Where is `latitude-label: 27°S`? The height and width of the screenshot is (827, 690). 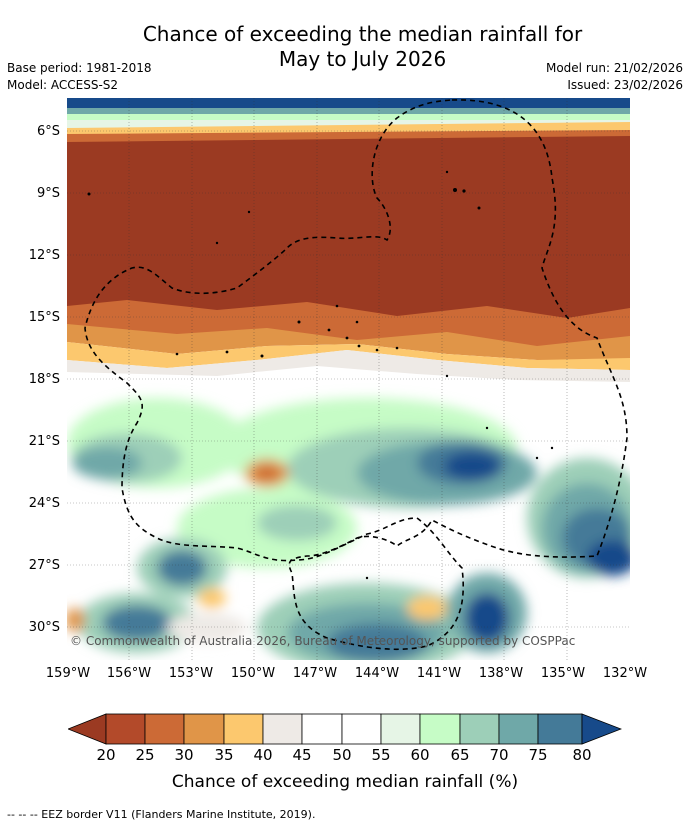 latitude-label: 27°S is located at coordinates (44, 565).